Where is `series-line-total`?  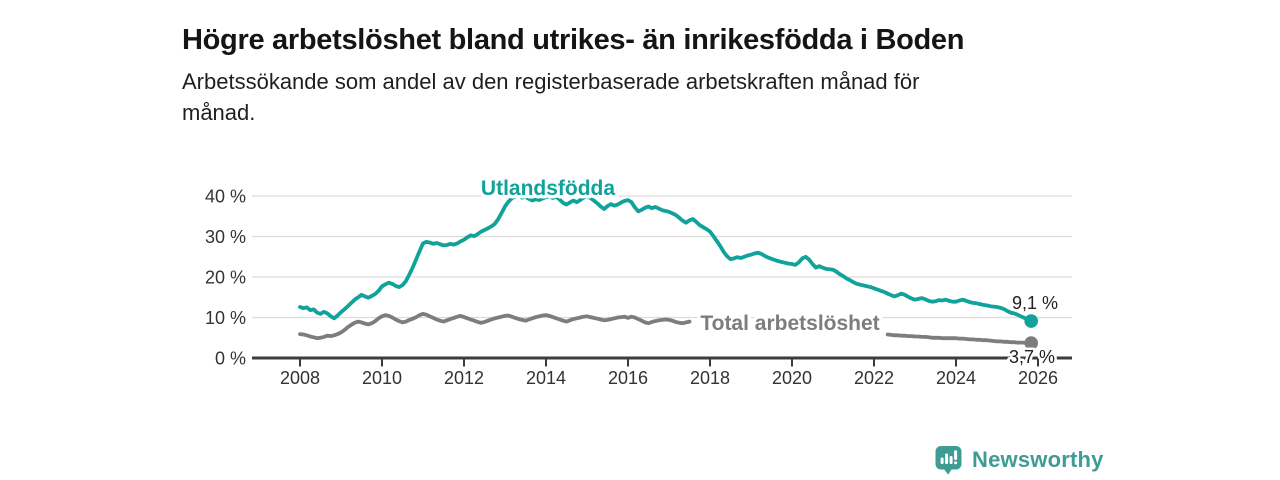
series-line-total is located at coordinates (666, 328).